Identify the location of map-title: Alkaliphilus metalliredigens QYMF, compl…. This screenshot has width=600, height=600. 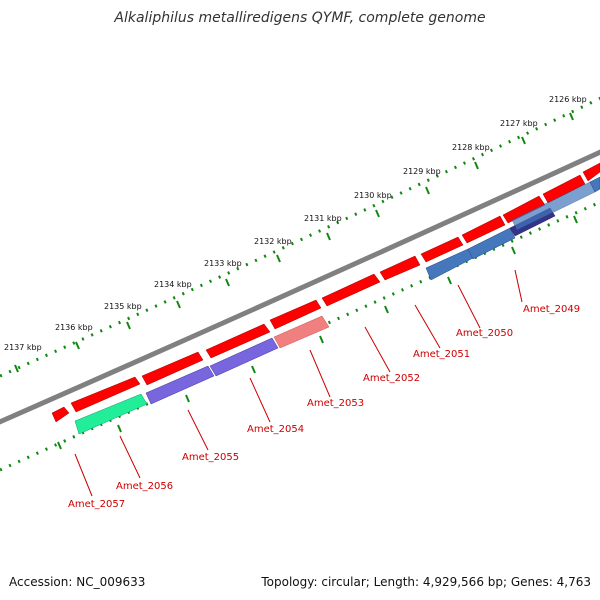
(300, 18).